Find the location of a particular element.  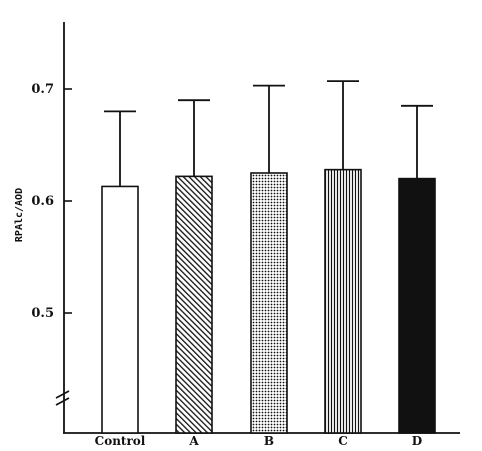

error-bar-control is located at coordinates (120, 148).